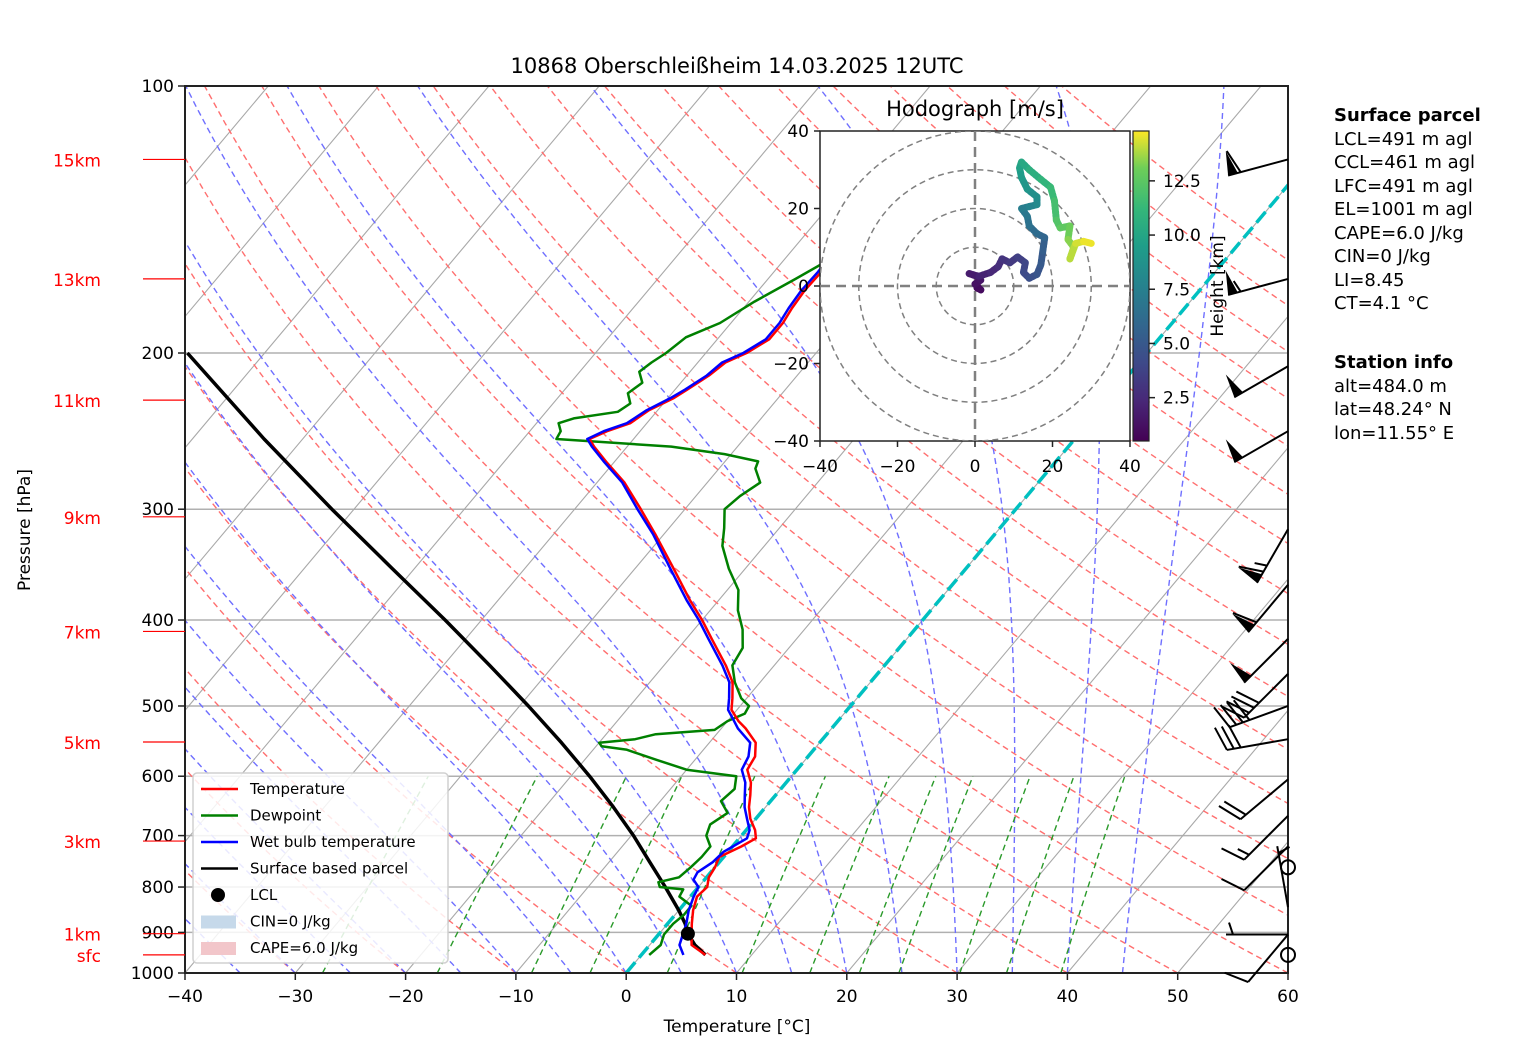  I want to click on dry-adiabat-line, so click(406, 770).